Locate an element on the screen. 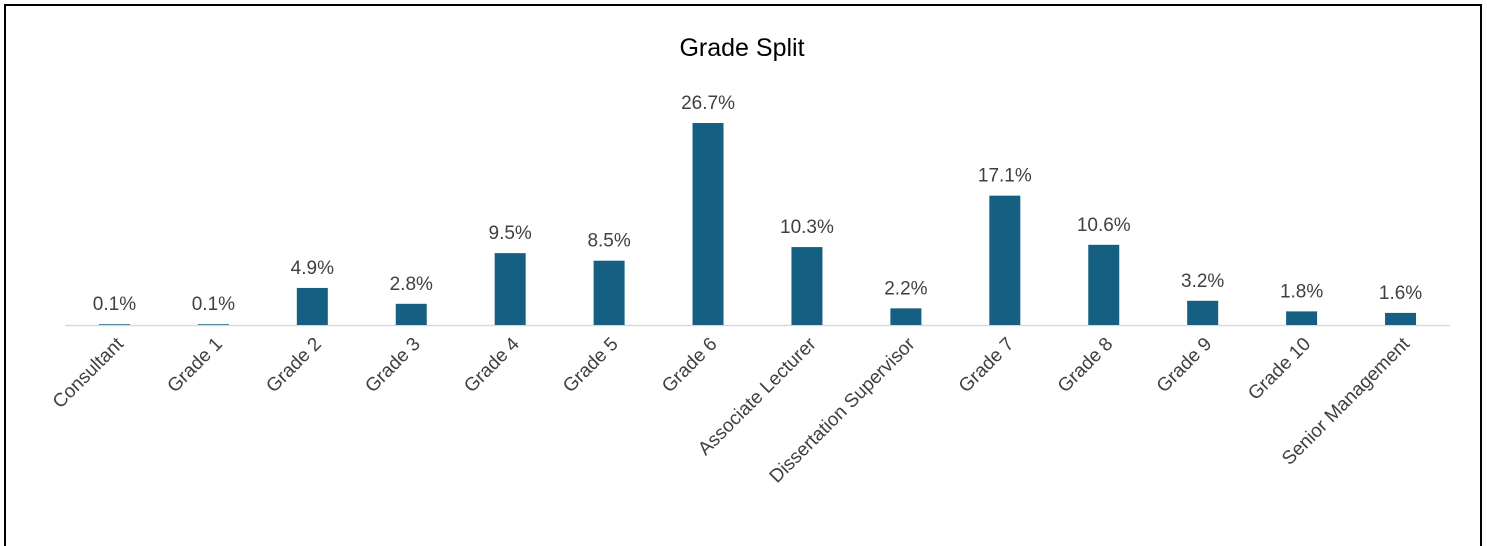 This screenshot has width=1487, height=546. data-label: 2.2% is located at coordinates (905, 288).